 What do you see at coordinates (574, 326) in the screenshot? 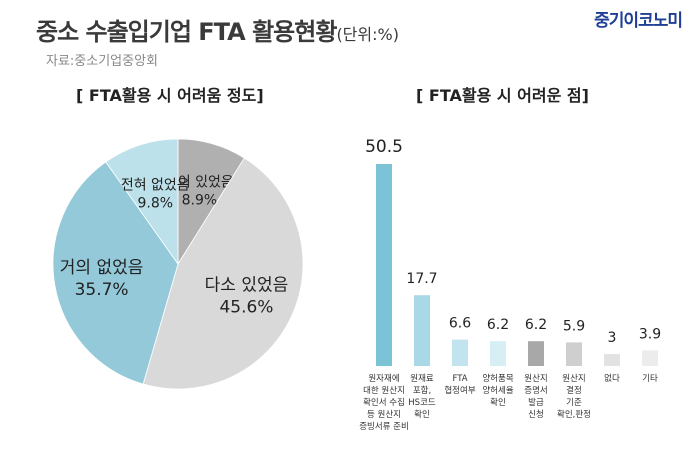
I see `bar-value-label: 5.9` at bounding box center [574, 326].